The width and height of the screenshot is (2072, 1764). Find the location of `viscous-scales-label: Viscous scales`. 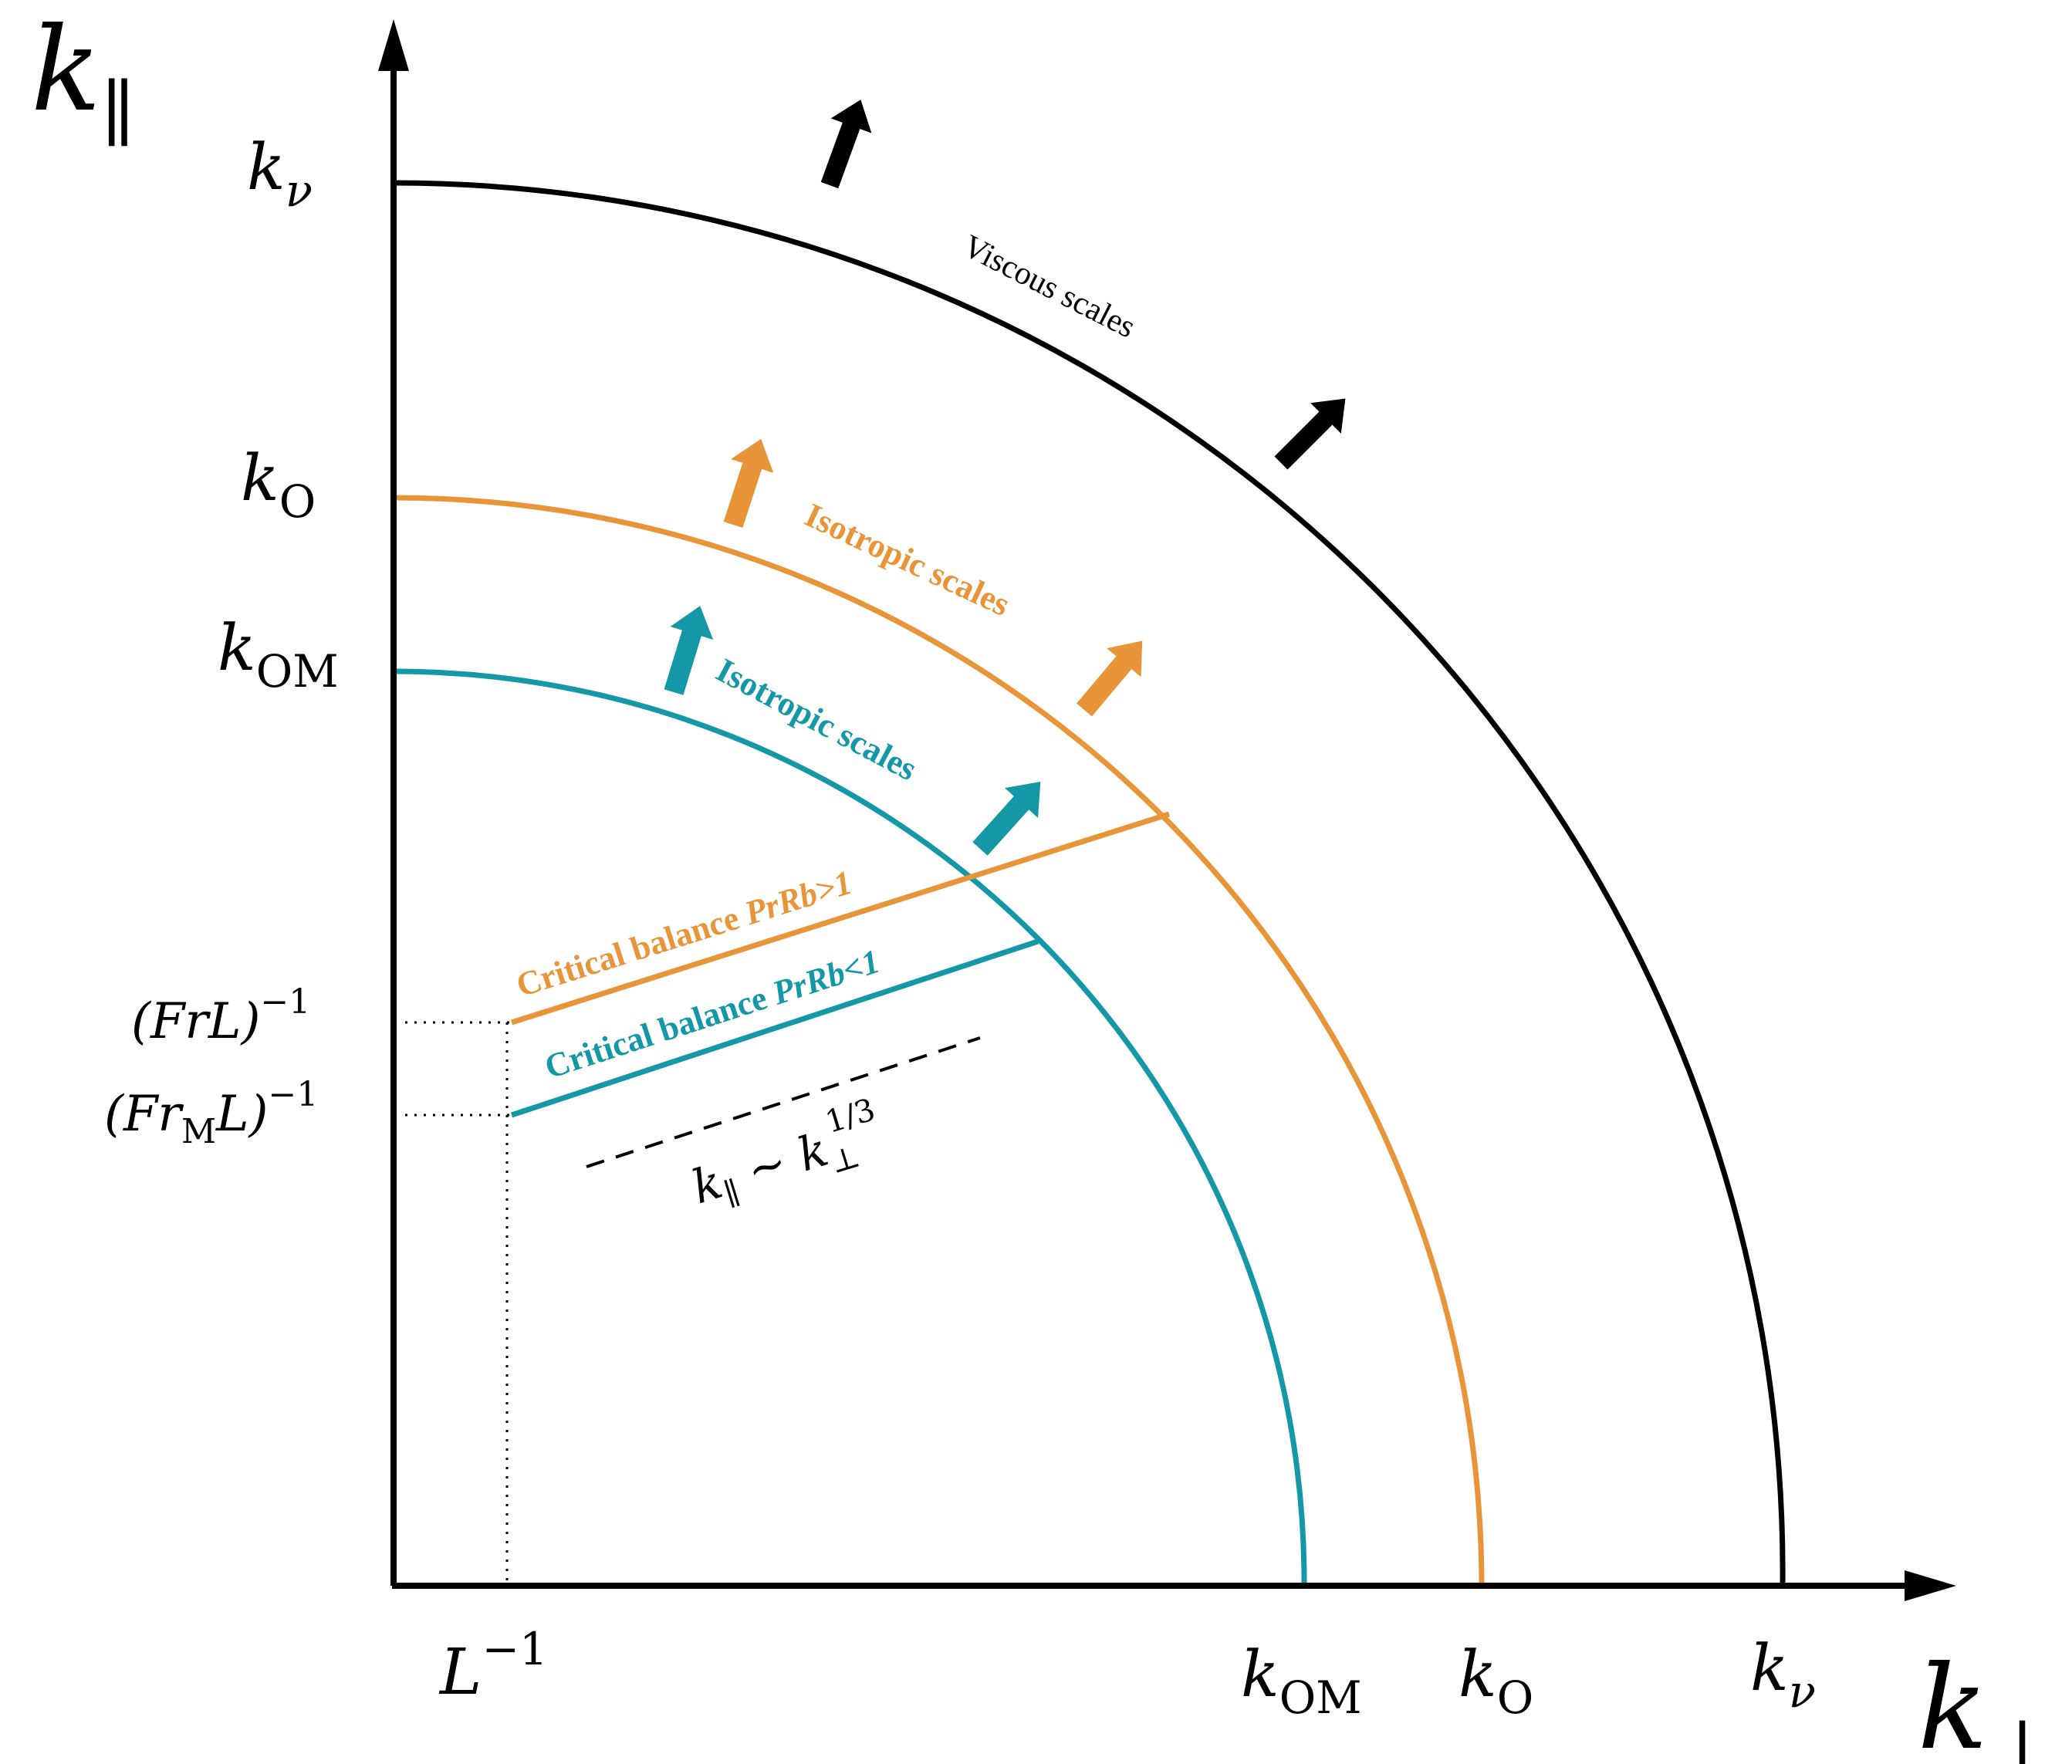

viscous-scales-label: Viscous scales is located at coordinates (1049, 287).